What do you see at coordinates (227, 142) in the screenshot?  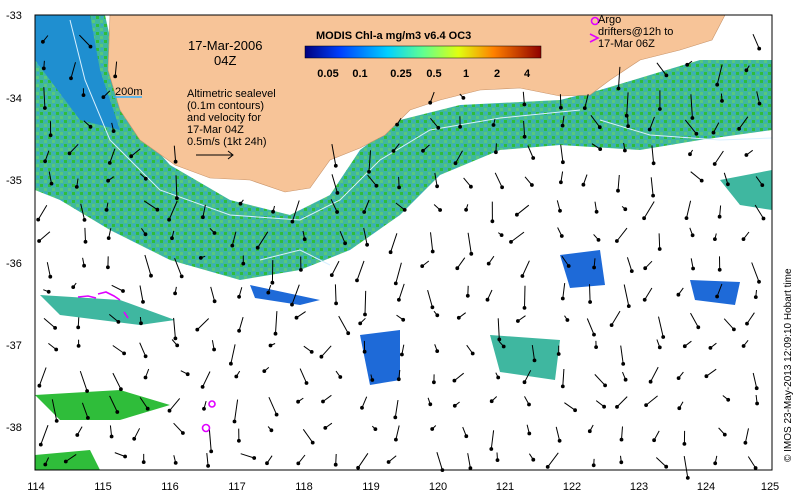 I see `altimetry-note-line: 0.5m/s (1kt 24h)` at bounding box center [227, 142].